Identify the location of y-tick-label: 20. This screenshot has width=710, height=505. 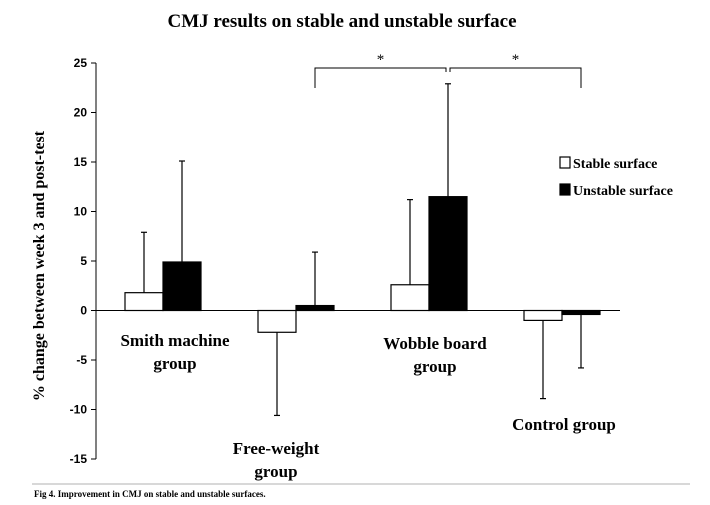
(81, 113).